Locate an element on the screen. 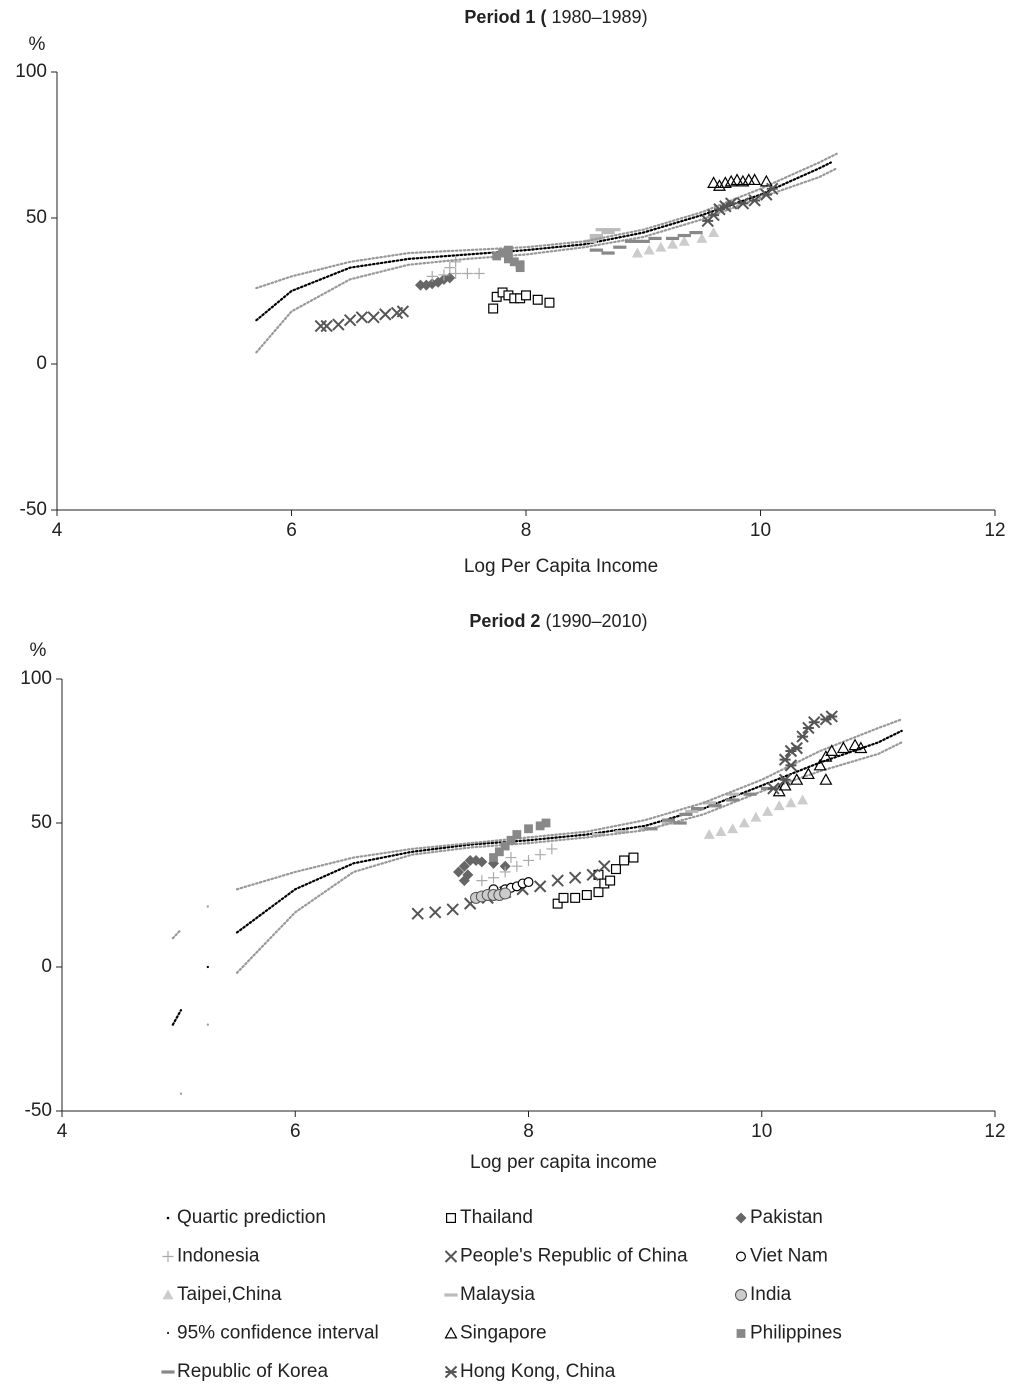 This screenshot has height=1386, width=1014. ci-lower is located at coordinates (546, 260).